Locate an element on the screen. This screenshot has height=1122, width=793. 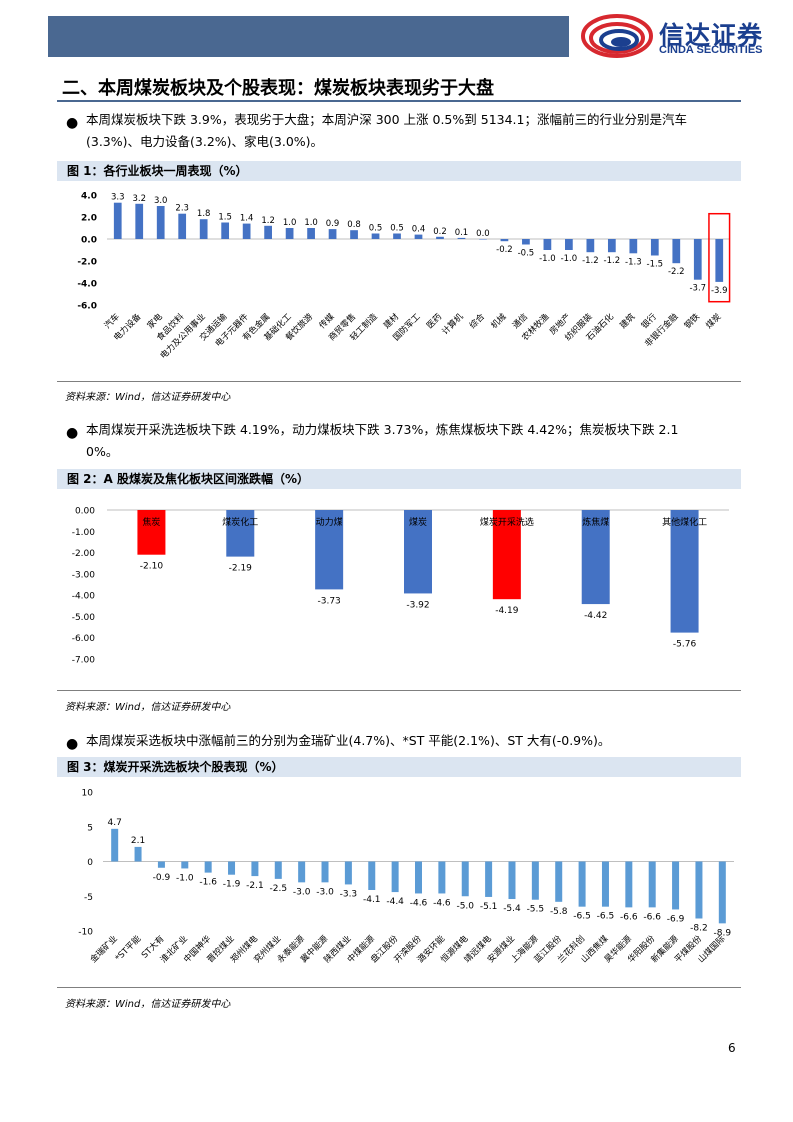
y-tick-label: 0.00 is located at coordinates (85, 512).